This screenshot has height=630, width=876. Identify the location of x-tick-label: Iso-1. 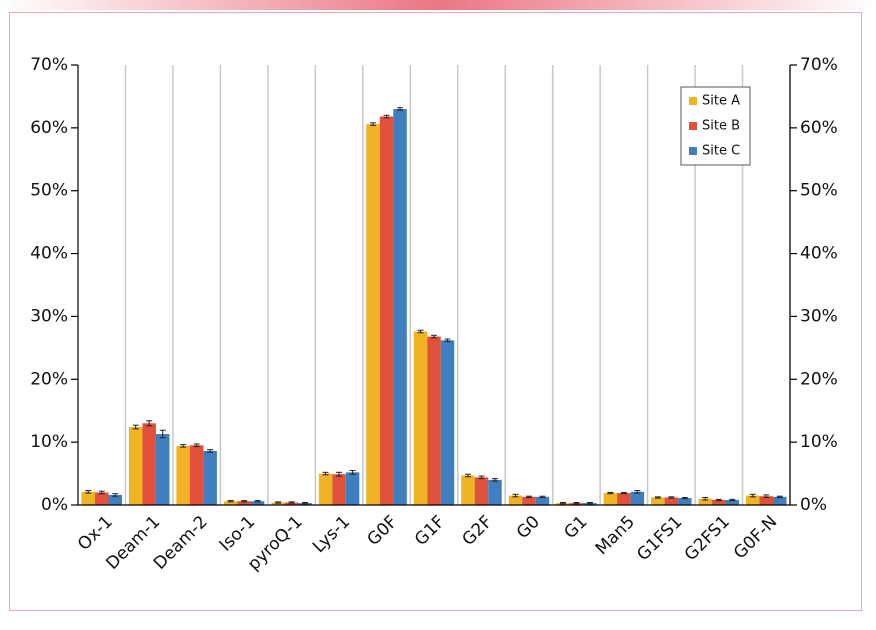
(238, 534).